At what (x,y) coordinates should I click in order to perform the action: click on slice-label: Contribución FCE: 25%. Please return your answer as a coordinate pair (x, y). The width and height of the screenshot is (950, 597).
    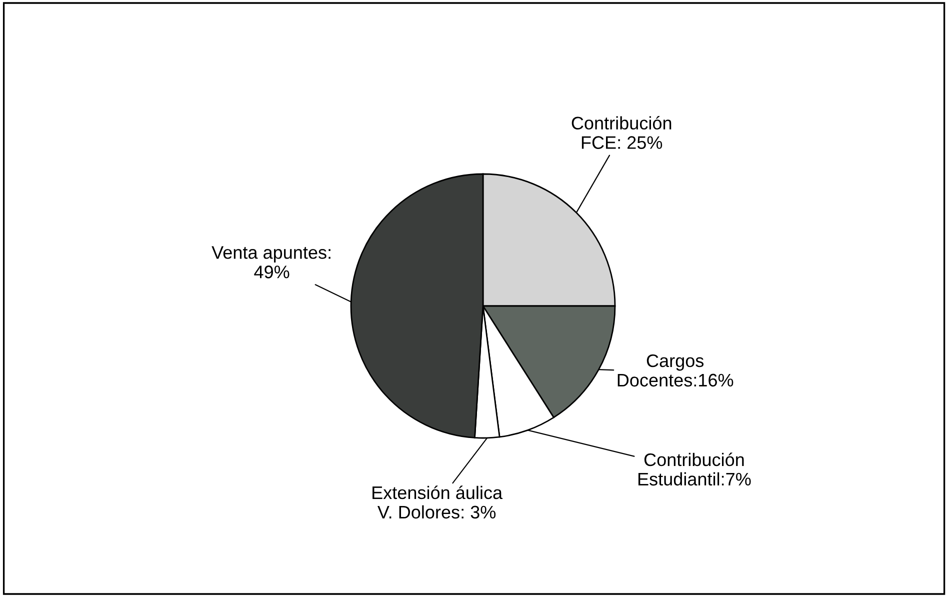
    Looking at the image, I should click on (622, 132).